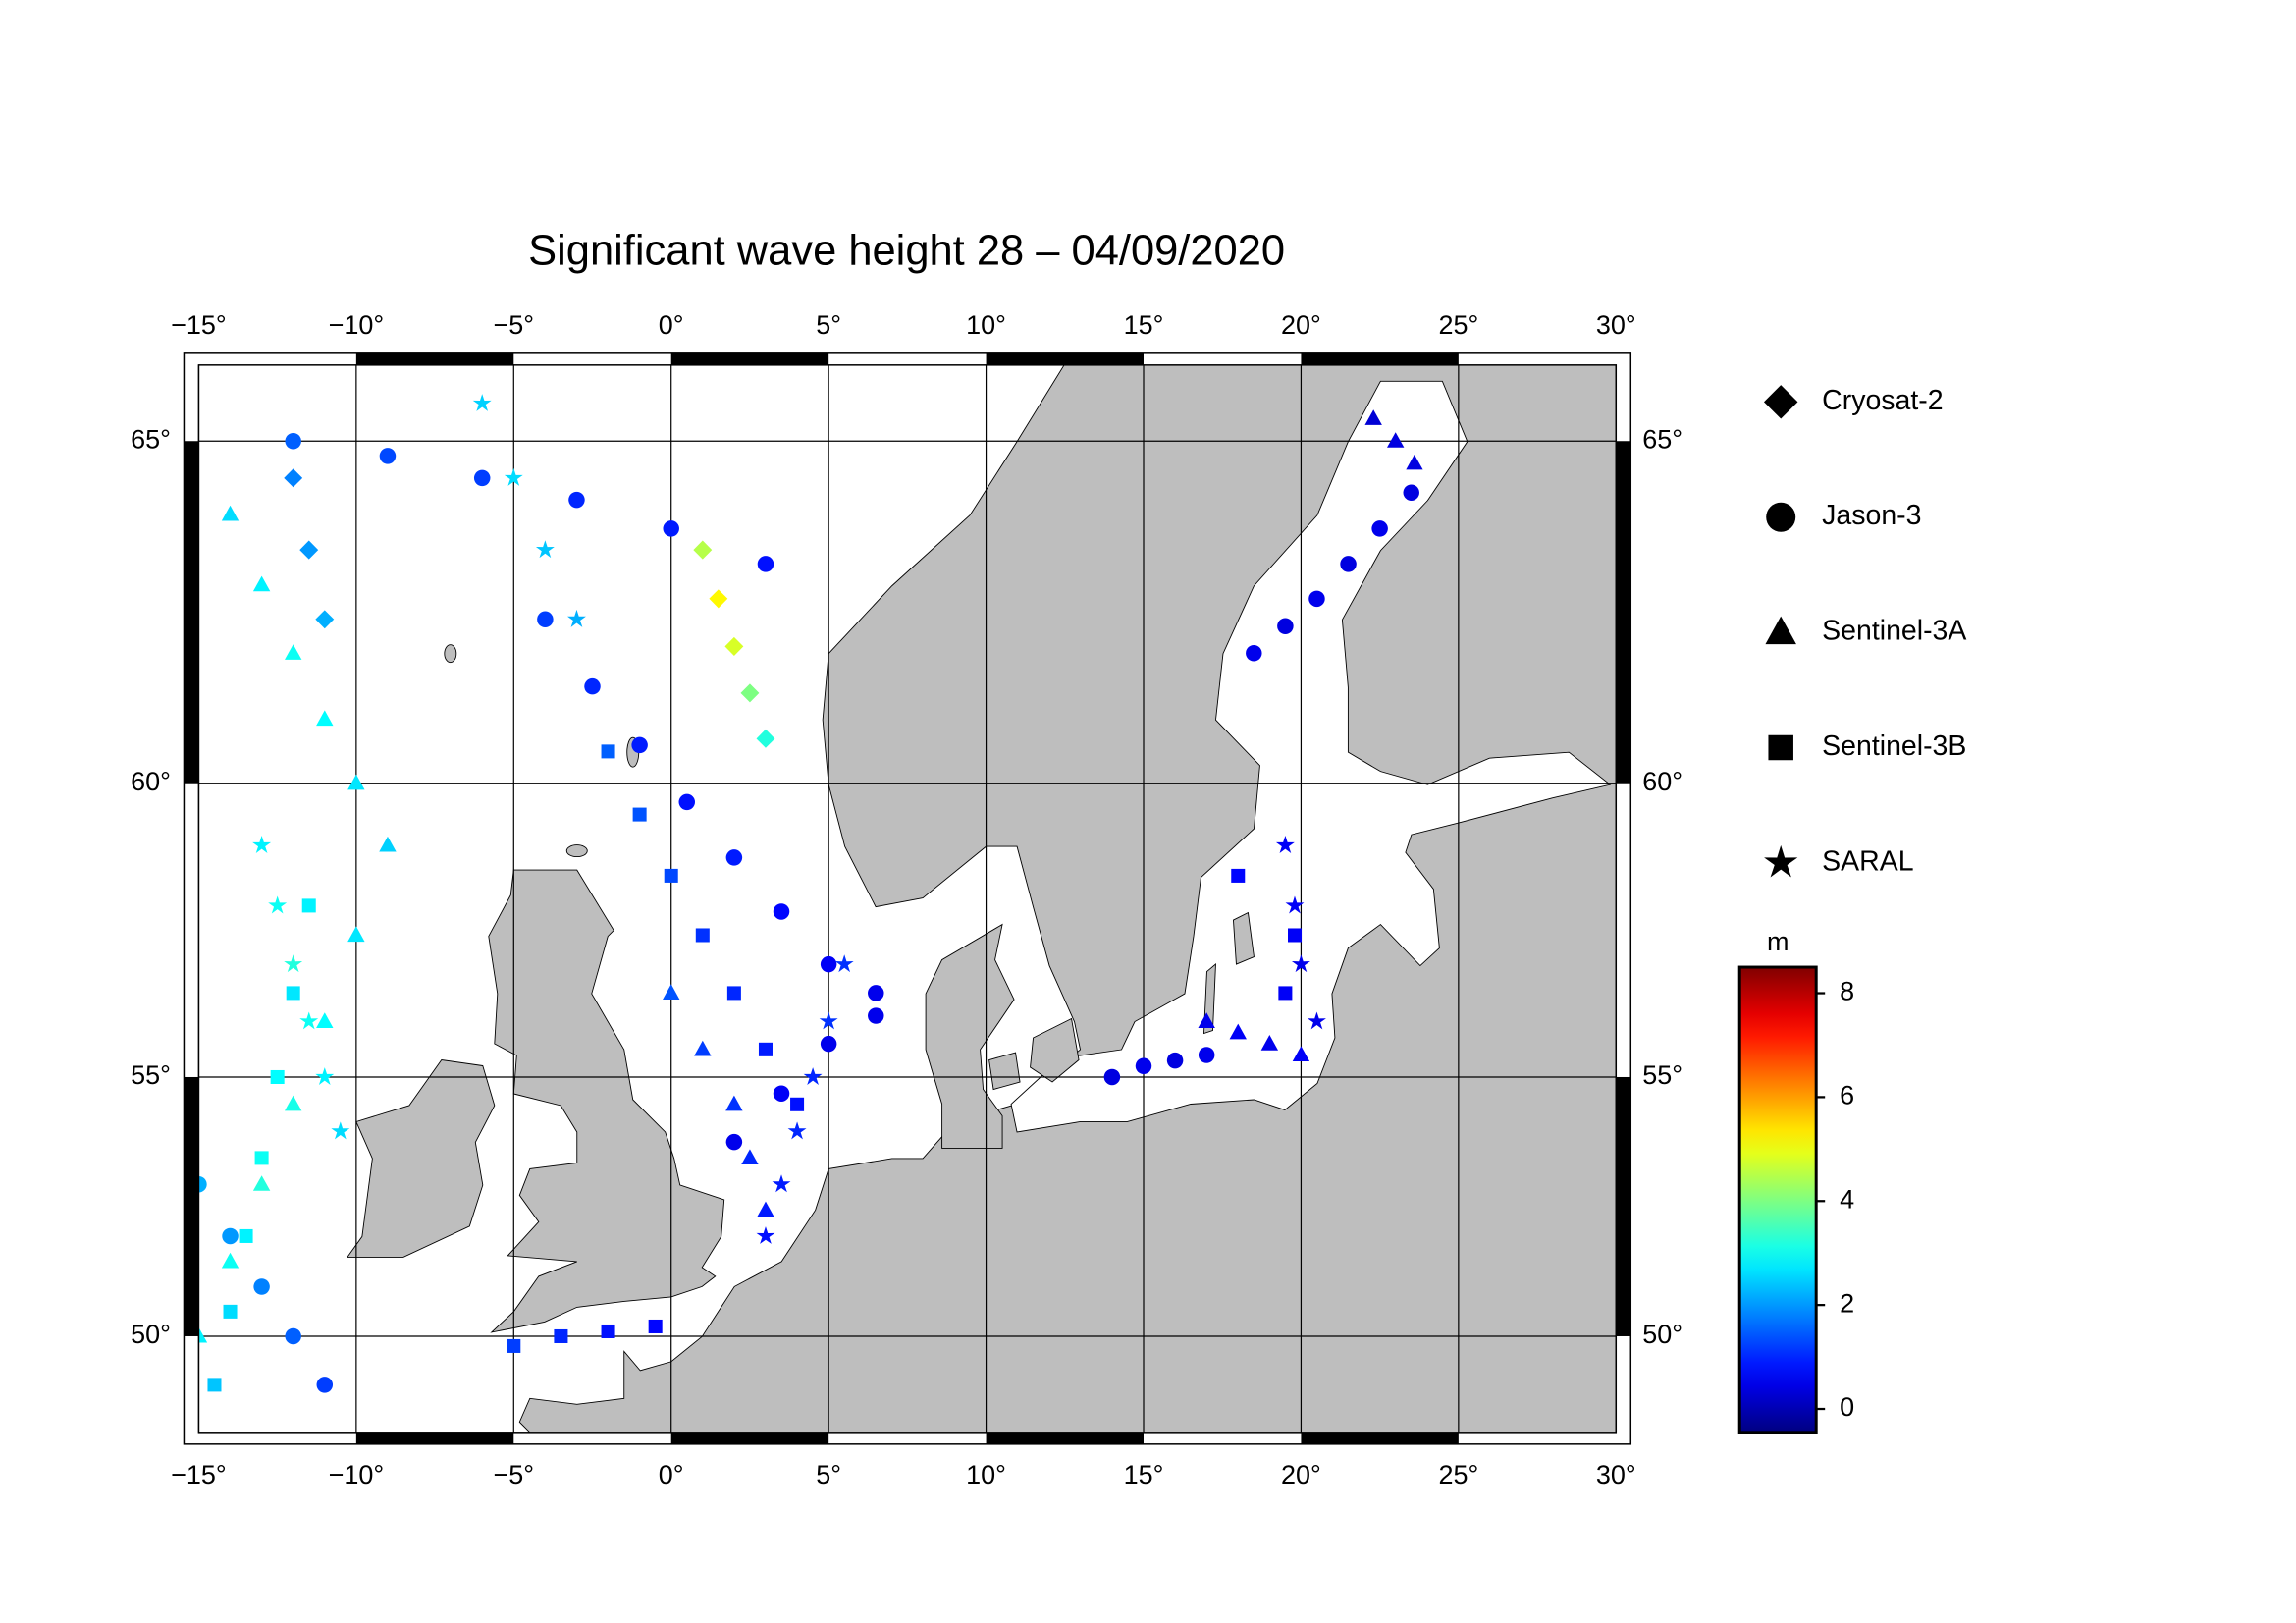  I want to click on y-tick-label-left: 50°, so click(151, 1334).